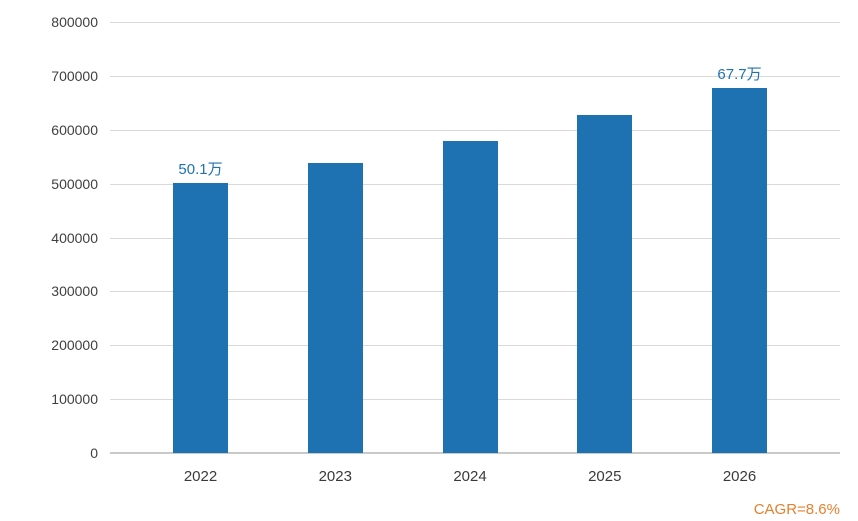  What do you see at coordinates (74, 75) in the screenshot?
I see `y-tick-label: 700000` at bounding box center [74, 75].